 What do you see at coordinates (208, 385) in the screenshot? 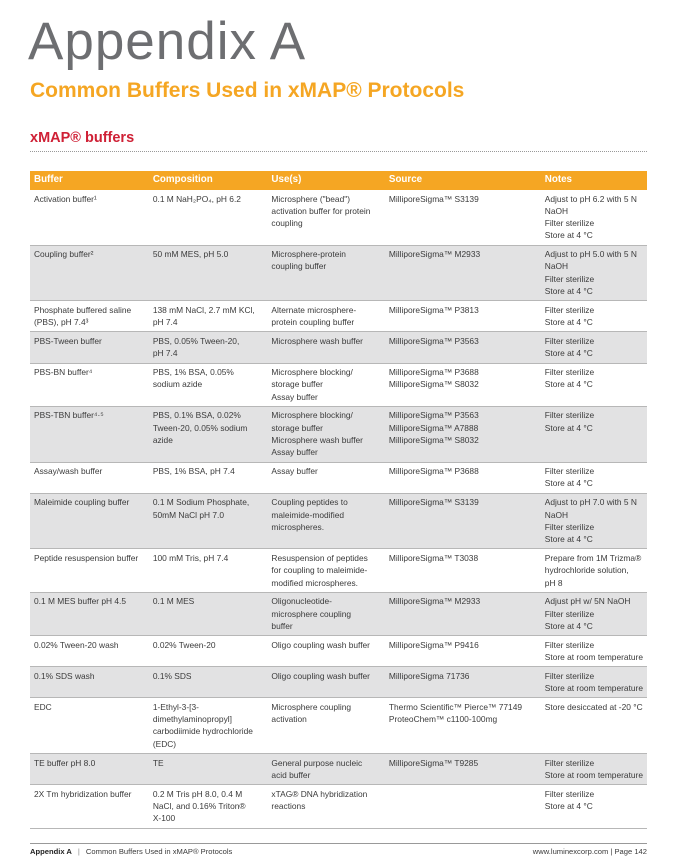
I see `cell-composition: PBS, 1% BSA, 0.05% sodium azide` at bounding box center [208, 385].